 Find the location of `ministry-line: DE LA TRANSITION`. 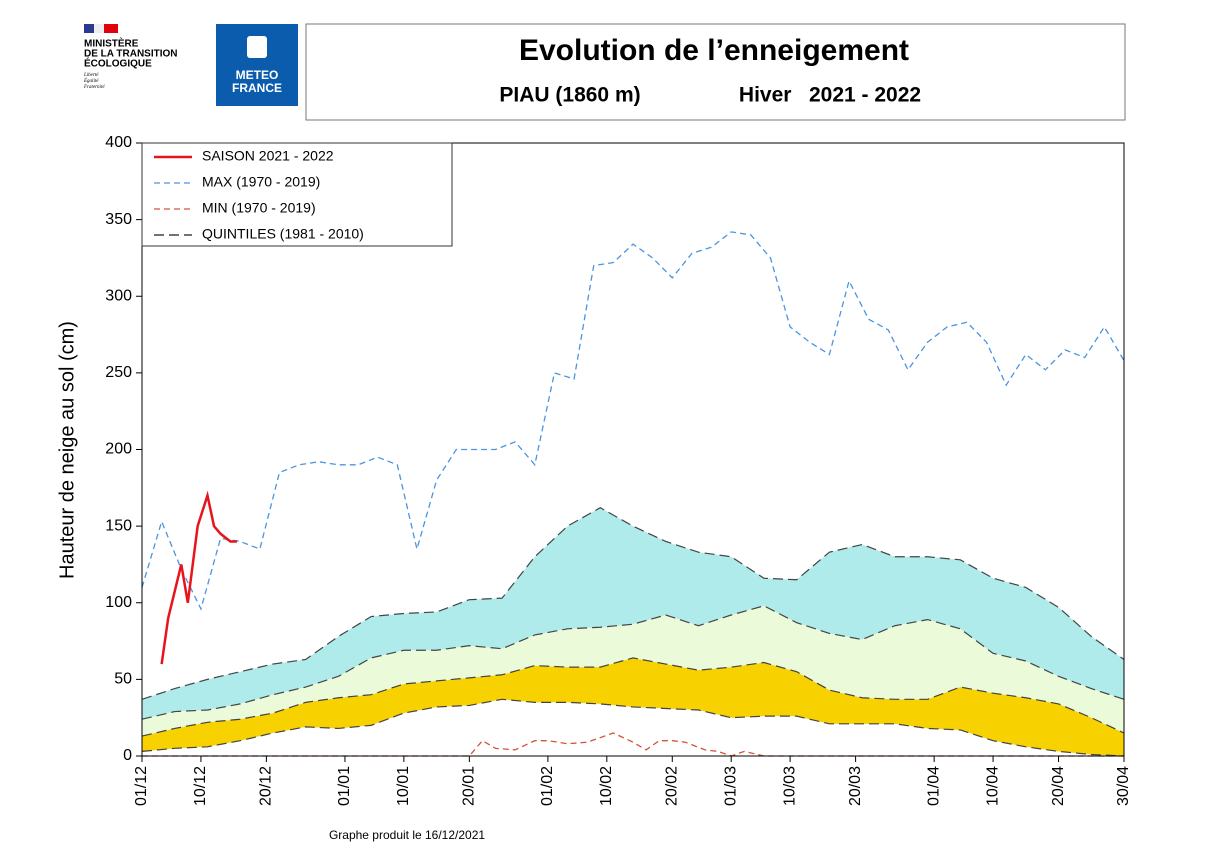

ministry-line: DE LA TRANSITION is located at coordinates (131, 54).